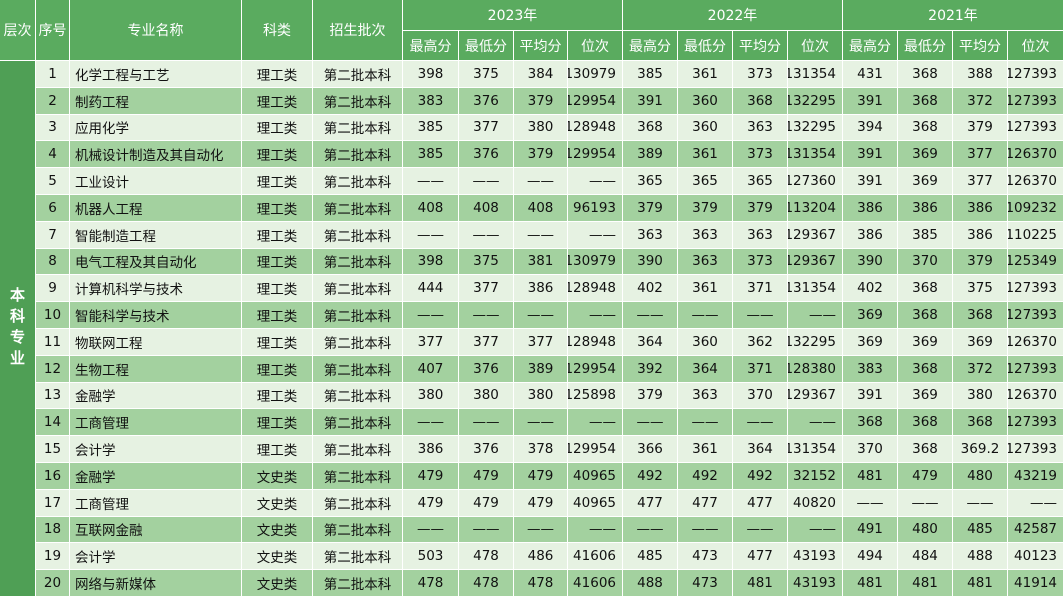 The height and width of the screenshot is (597, 1064). What do you see at coordinates (980, 101) in the screenshot?
I see `score: 372` at bounding box center [980, 101].